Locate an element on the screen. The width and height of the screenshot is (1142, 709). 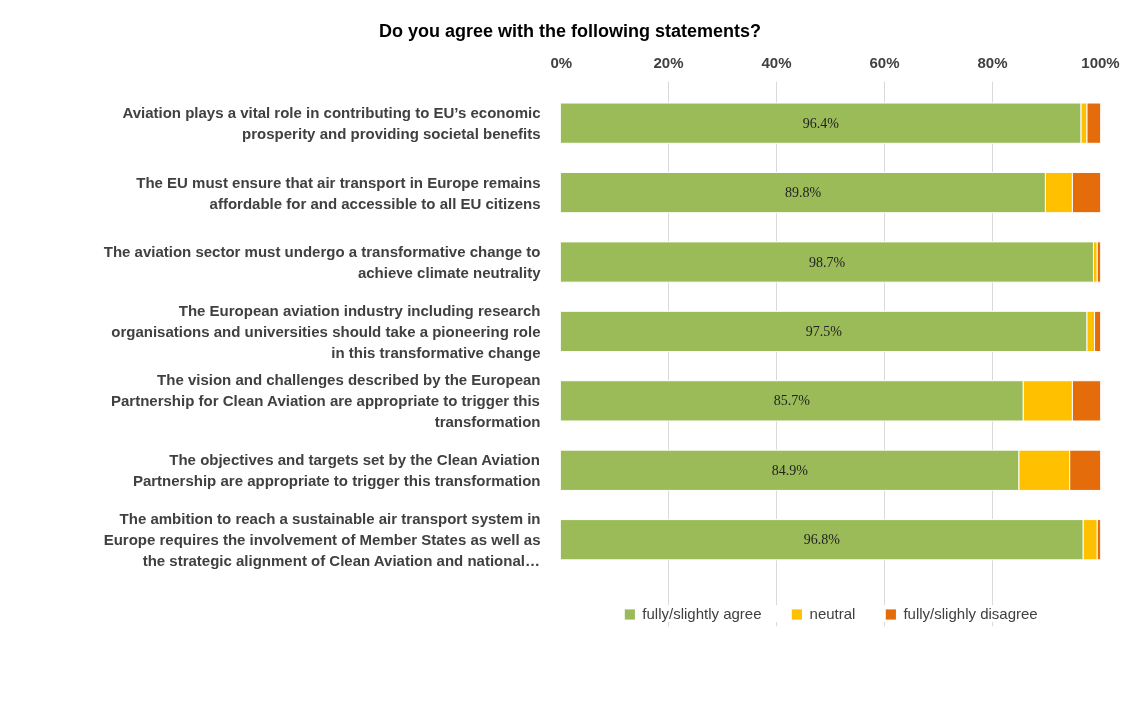
legend-label: fully/slightly agree is located at coordinates (702, 613).